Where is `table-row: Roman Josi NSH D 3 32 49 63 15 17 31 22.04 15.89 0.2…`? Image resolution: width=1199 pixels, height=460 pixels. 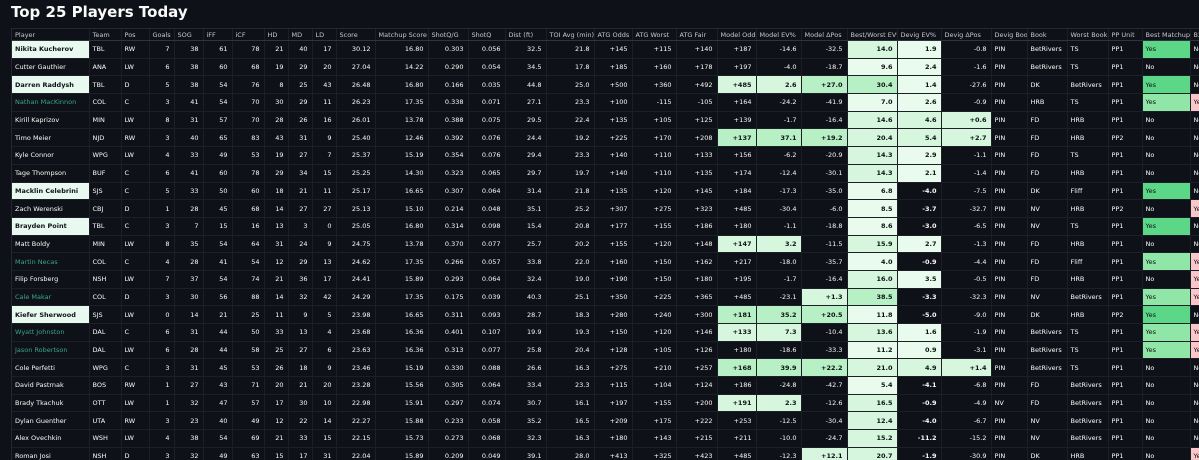
table-row: Roman Josi NSH D 3 32 49 63 15 17 31 22.04 15.89 0.2… is located at coordinates (605, 453).